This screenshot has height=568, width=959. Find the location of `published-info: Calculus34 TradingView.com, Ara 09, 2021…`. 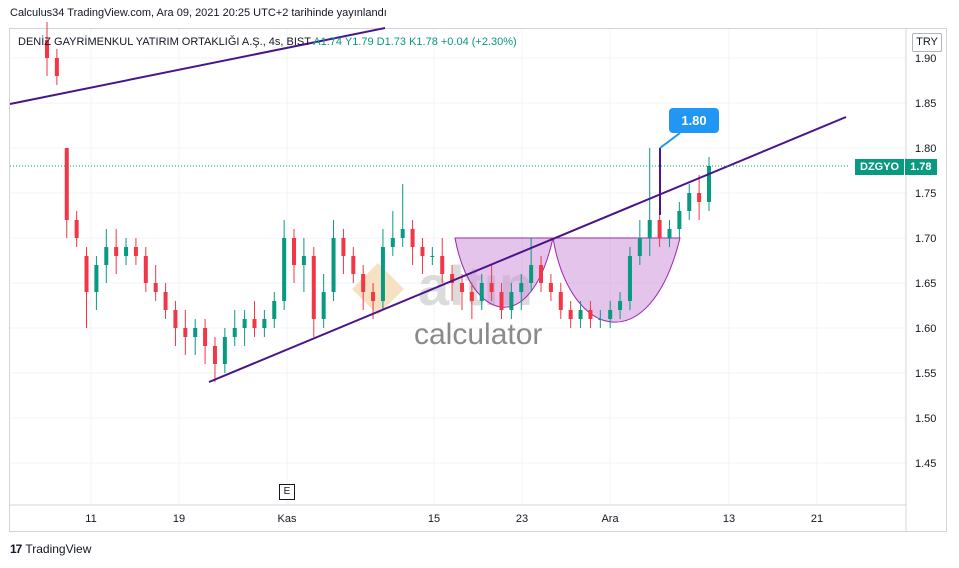

published-info: Calculus34 TradingView.com, Ara 09, 2021… is located at coordinates (198, 13).